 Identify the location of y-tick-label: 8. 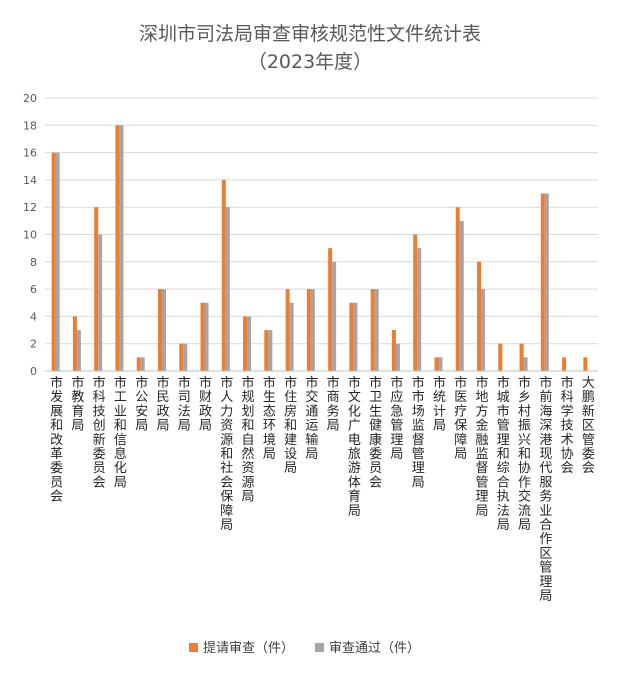
(33, 262).